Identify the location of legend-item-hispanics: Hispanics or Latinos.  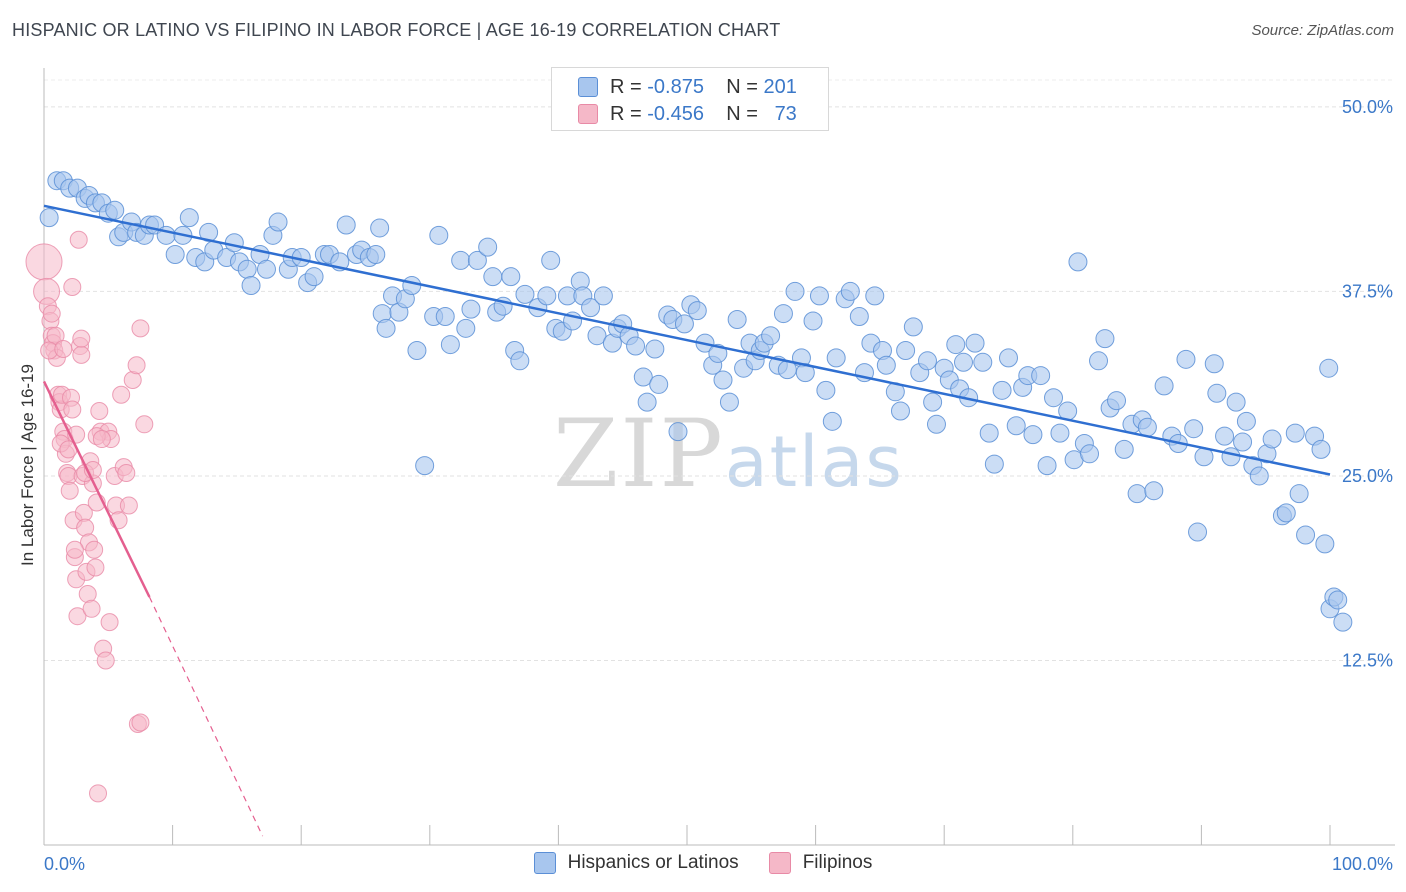
(636, 863).